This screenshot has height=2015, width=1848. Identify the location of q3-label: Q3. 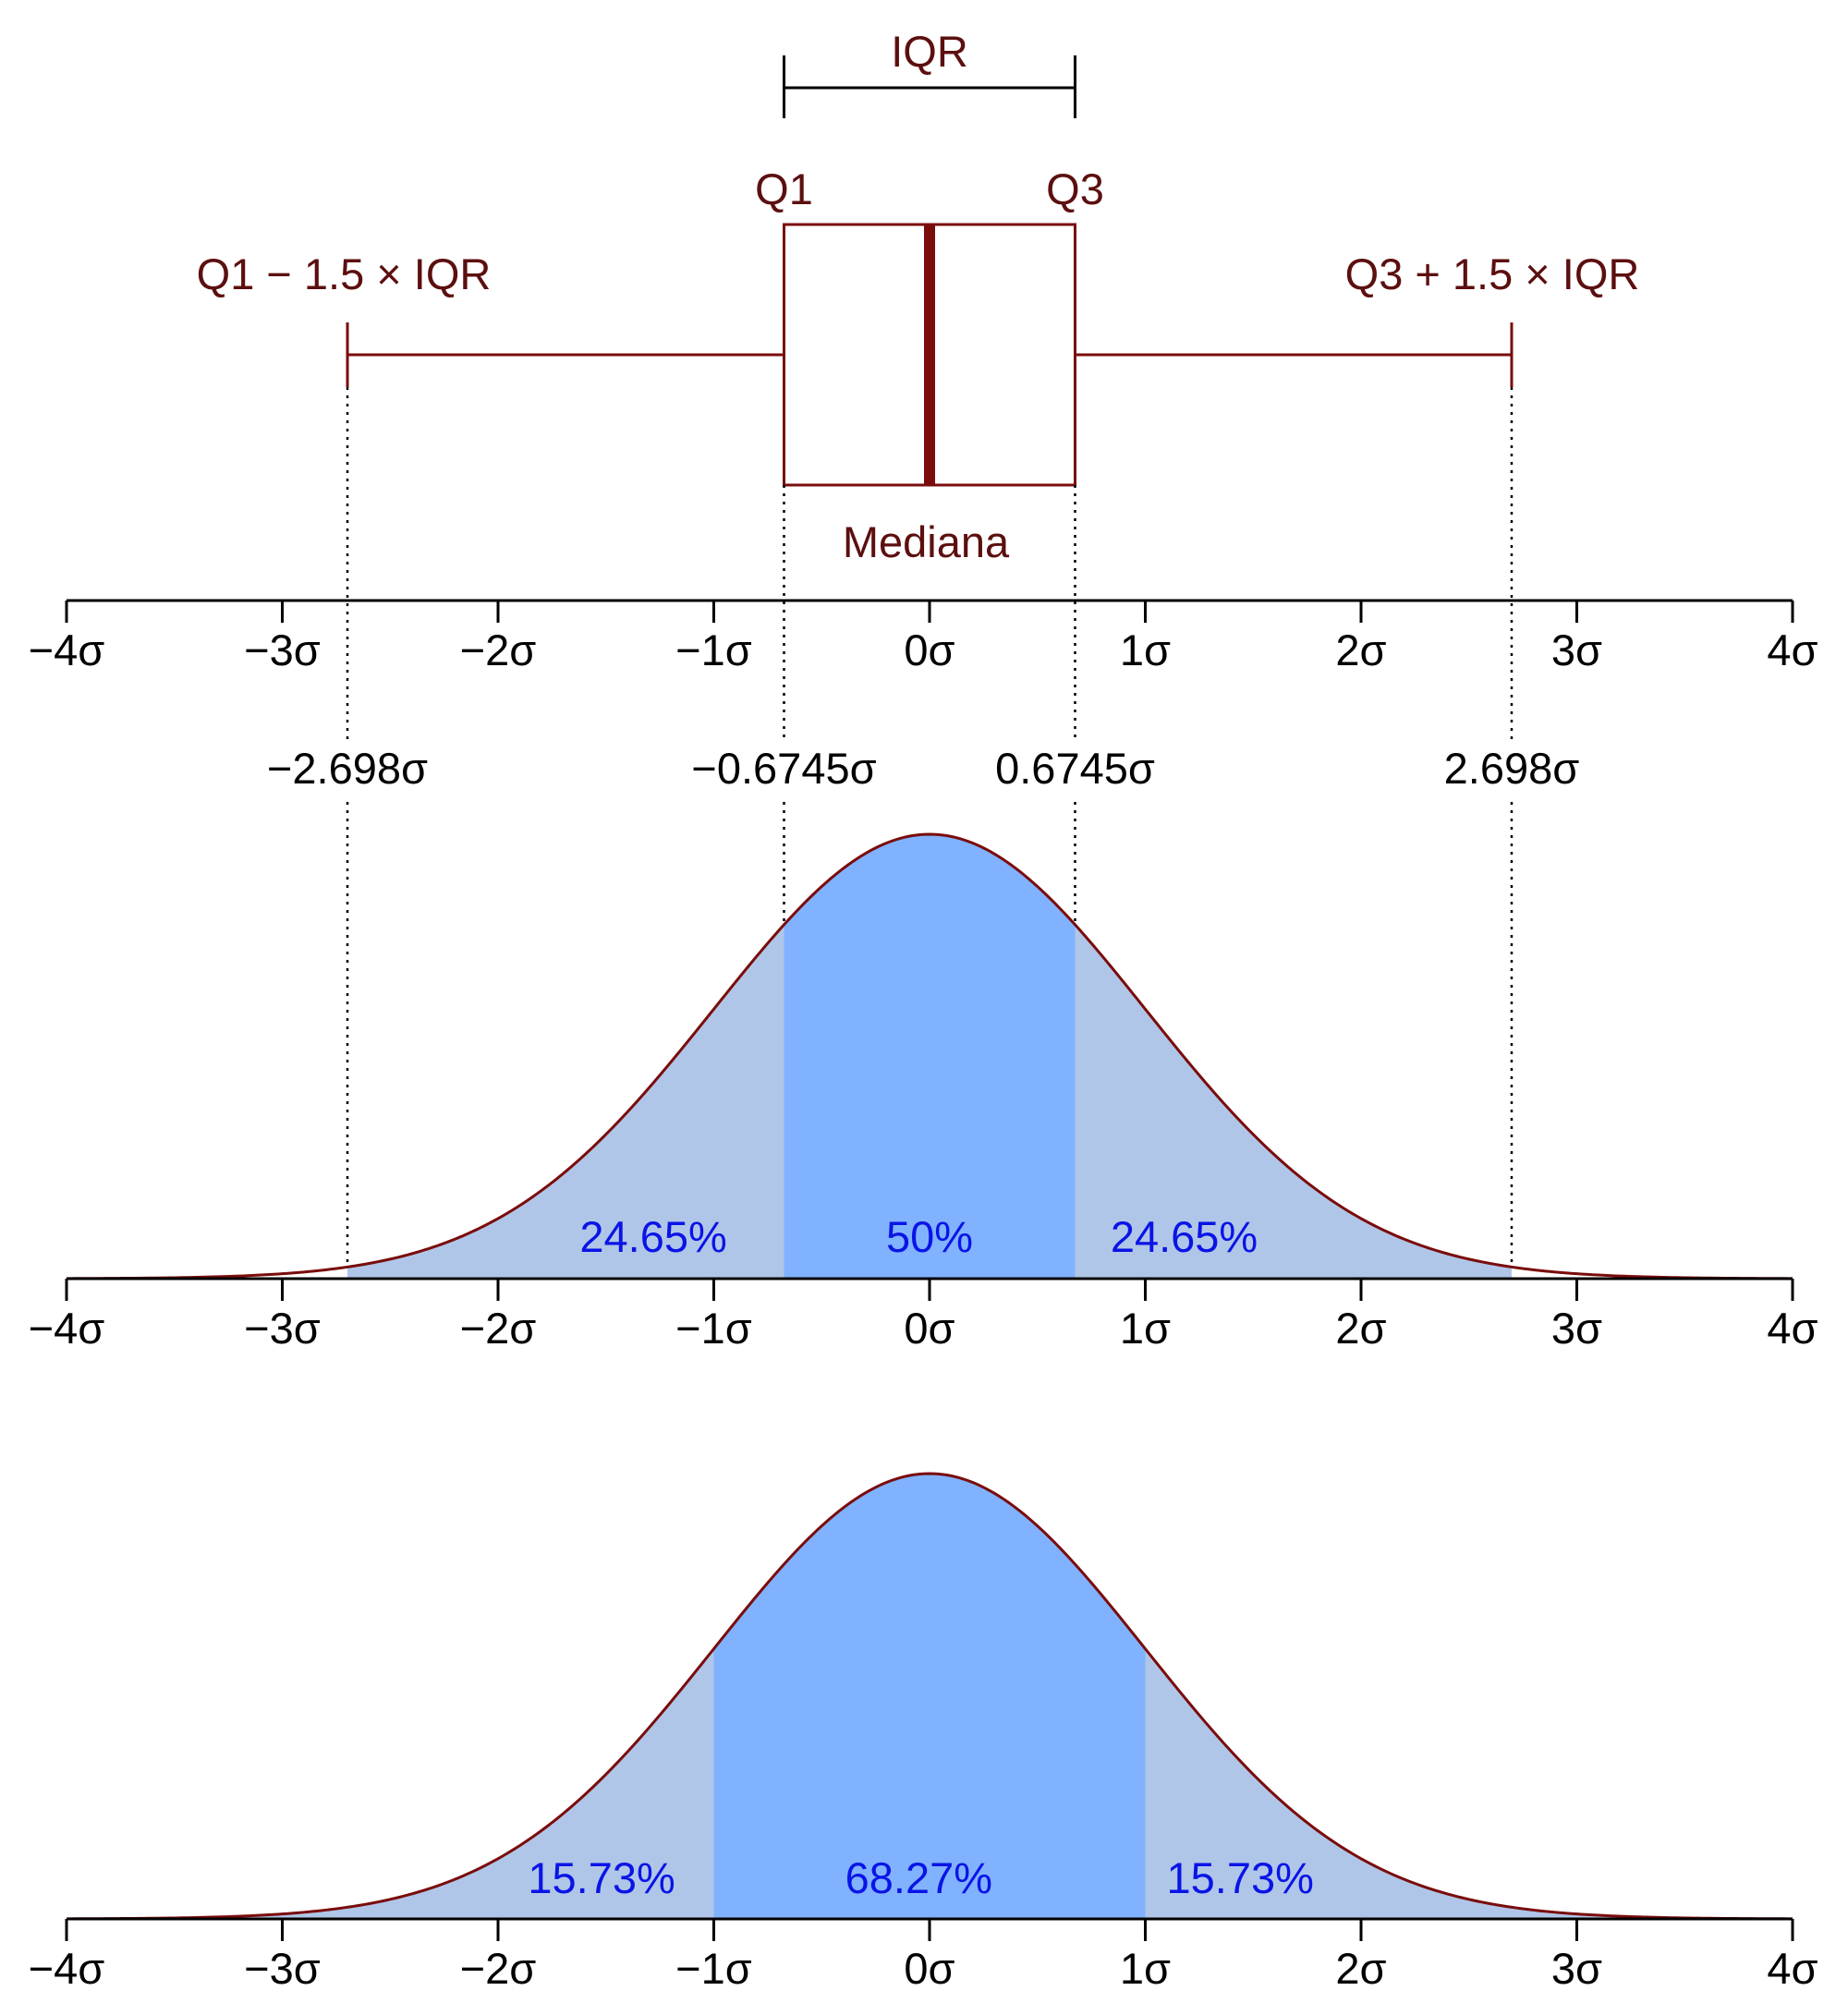
(1075, 188).